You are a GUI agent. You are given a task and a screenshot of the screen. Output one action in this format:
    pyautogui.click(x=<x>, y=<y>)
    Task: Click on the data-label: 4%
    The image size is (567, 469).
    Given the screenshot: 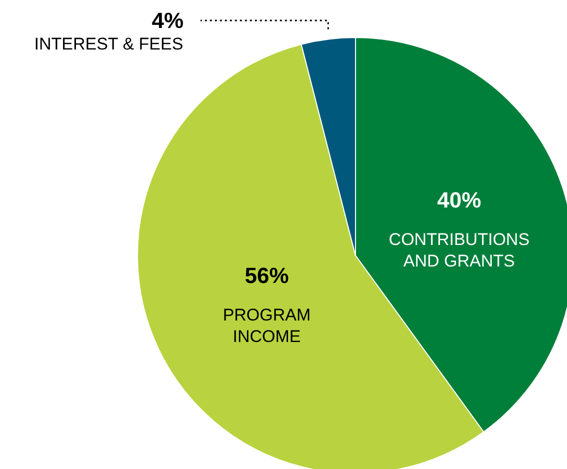 What is the action you would take?
    pyautogui.click(x=168, y=20)
    